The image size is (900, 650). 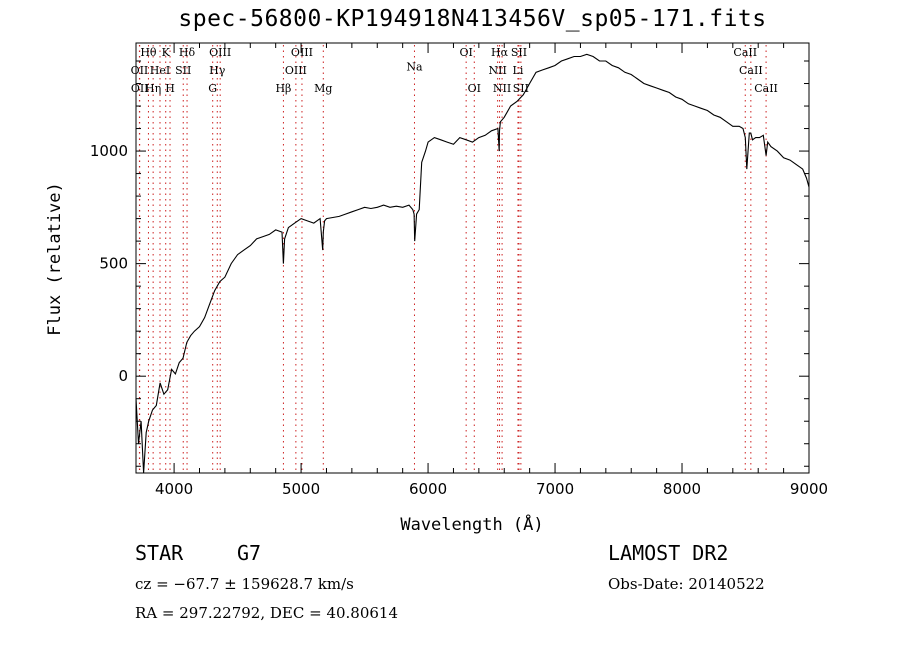 What do you see at coordinates (244, 584) in the screenshot?
I see `redshift-info: cz = −67.7 ± 159628.7 km/s` at bounding box center [244, 584].